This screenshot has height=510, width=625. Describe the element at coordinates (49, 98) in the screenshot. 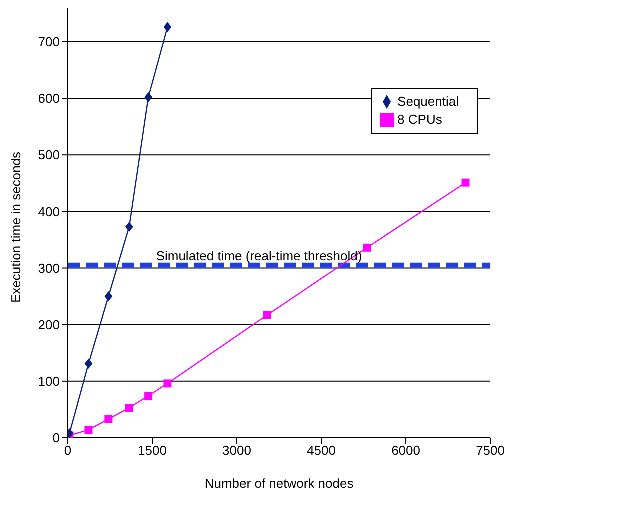

I see `y-tick-label: 600` at that location.